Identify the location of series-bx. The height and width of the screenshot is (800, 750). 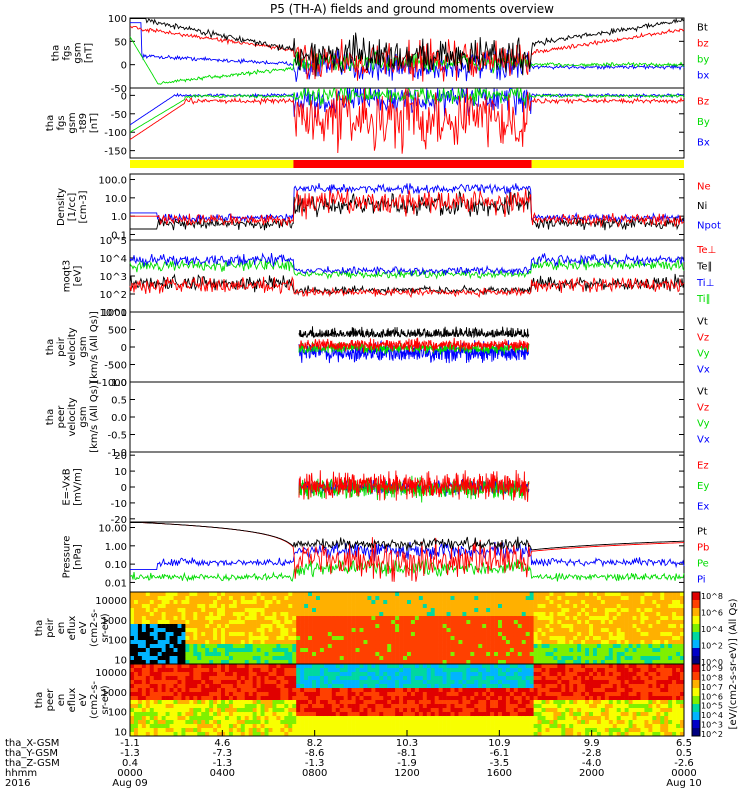
(407, 52).